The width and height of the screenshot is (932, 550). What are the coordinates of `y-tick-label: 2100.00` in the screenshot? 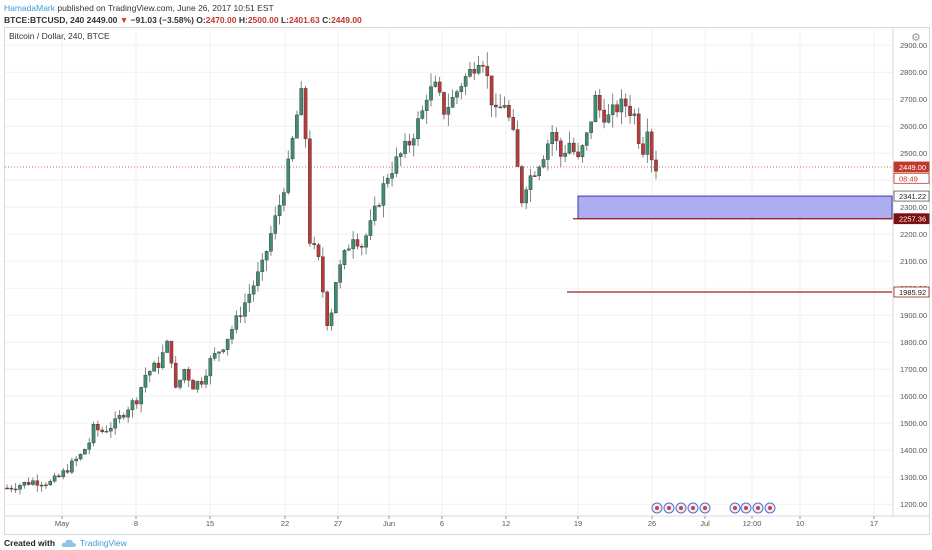 It's located at (913, 261).